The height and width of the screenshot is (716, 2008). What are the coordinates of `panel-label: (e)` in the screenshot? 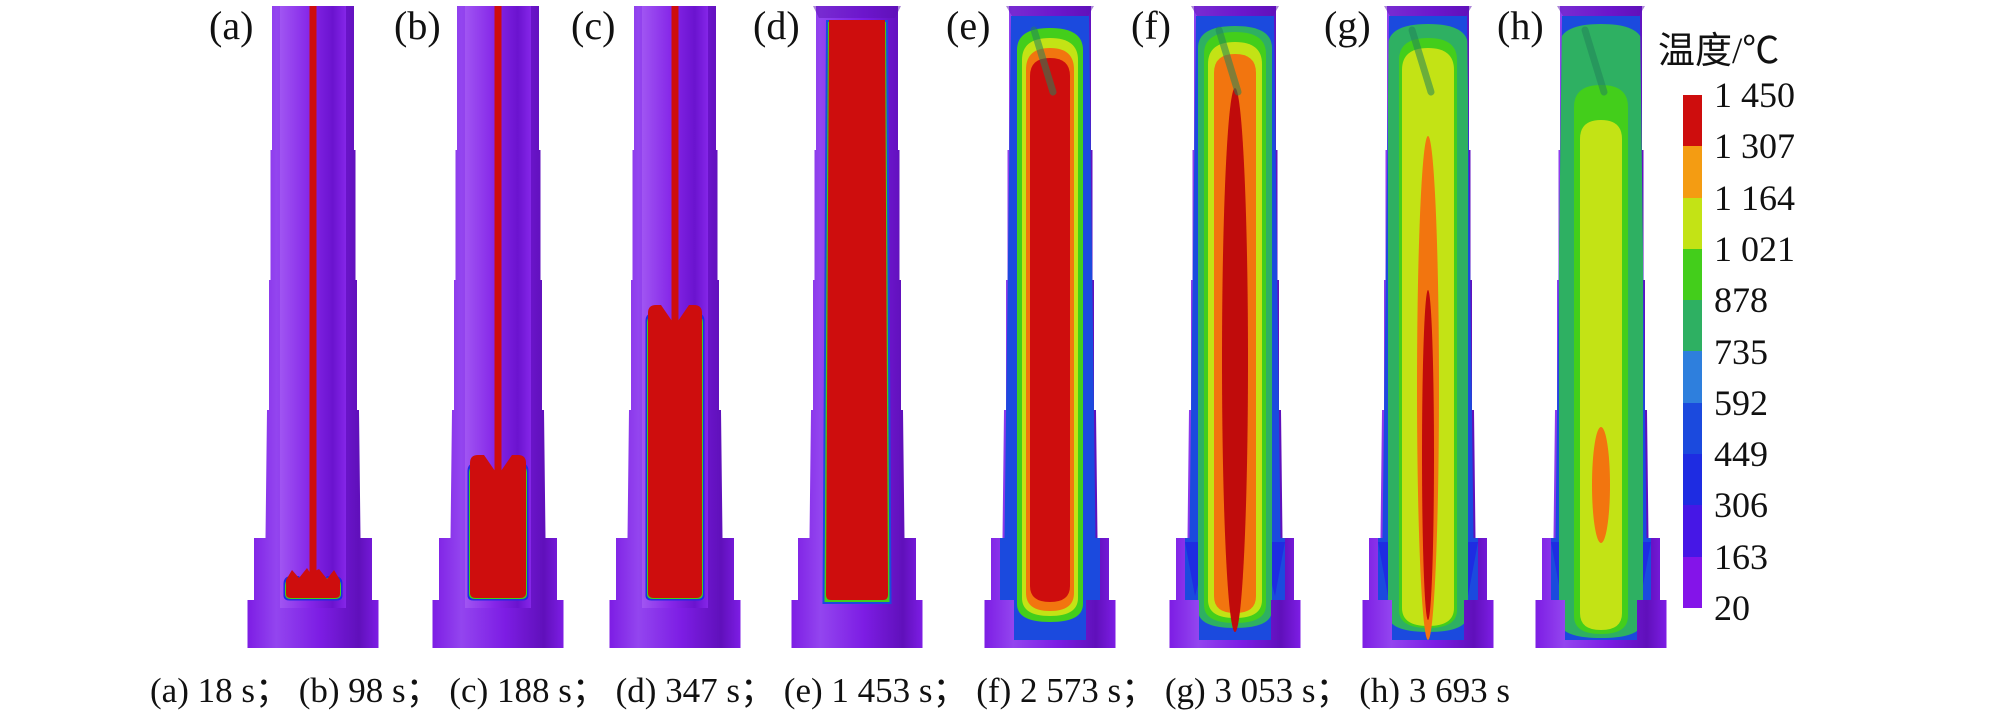 It's located at (968, 25).